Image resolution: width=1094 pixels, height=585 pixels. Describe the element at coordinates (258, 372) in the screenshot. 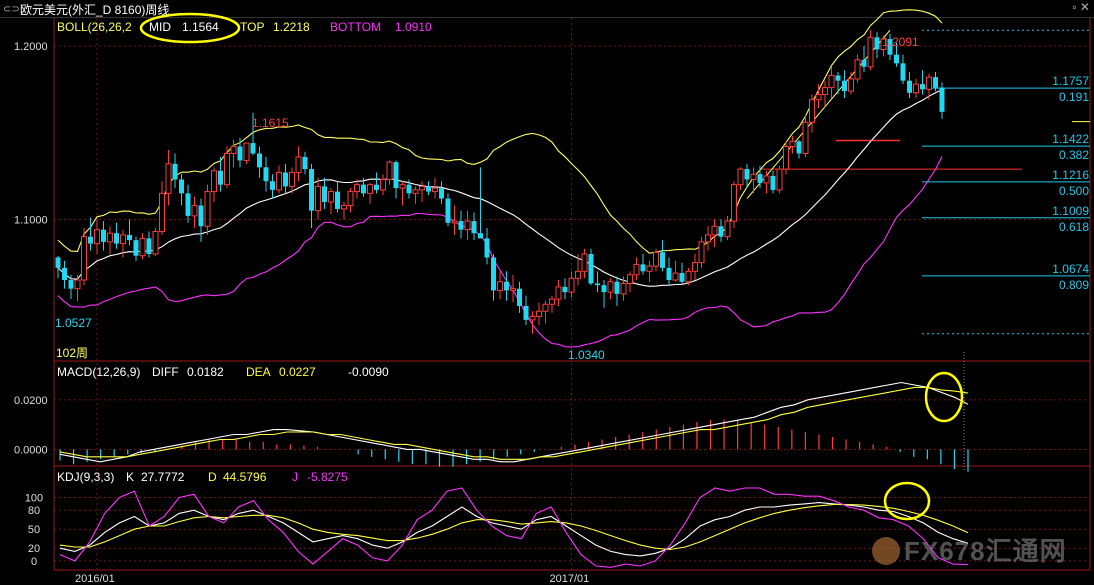

I see `macd-dea-label: DEA` at that location.